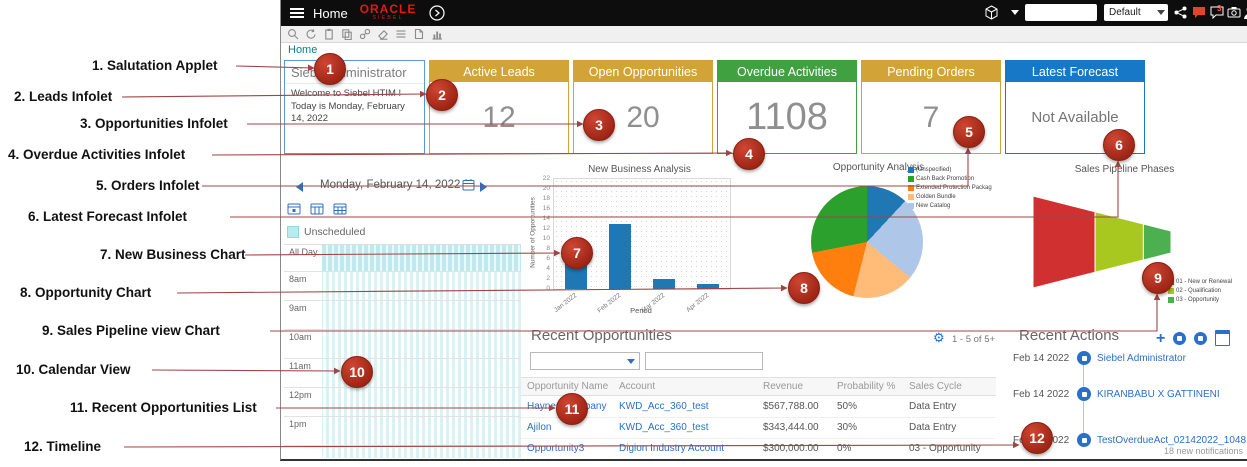 The width and height of the screenshot is (1247, 467). I want to click on probability-cell: 0%, so click(844, 448).